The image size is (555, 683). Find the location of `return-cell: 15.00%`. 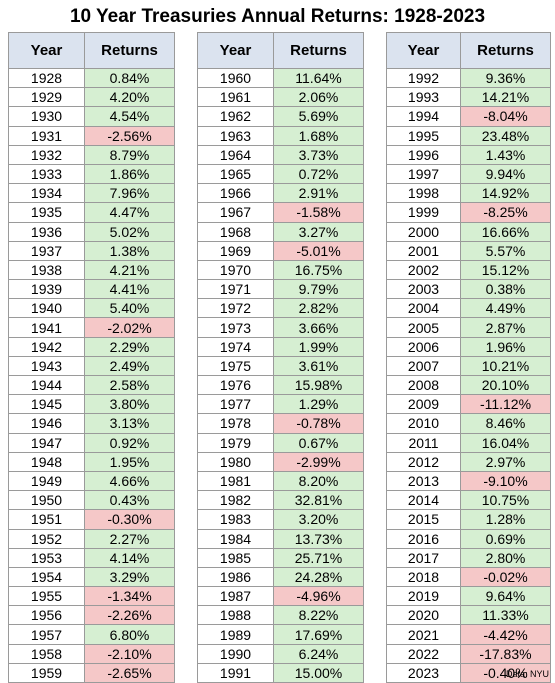

return-cell: 15.00% is located at coordinates (318, 672).